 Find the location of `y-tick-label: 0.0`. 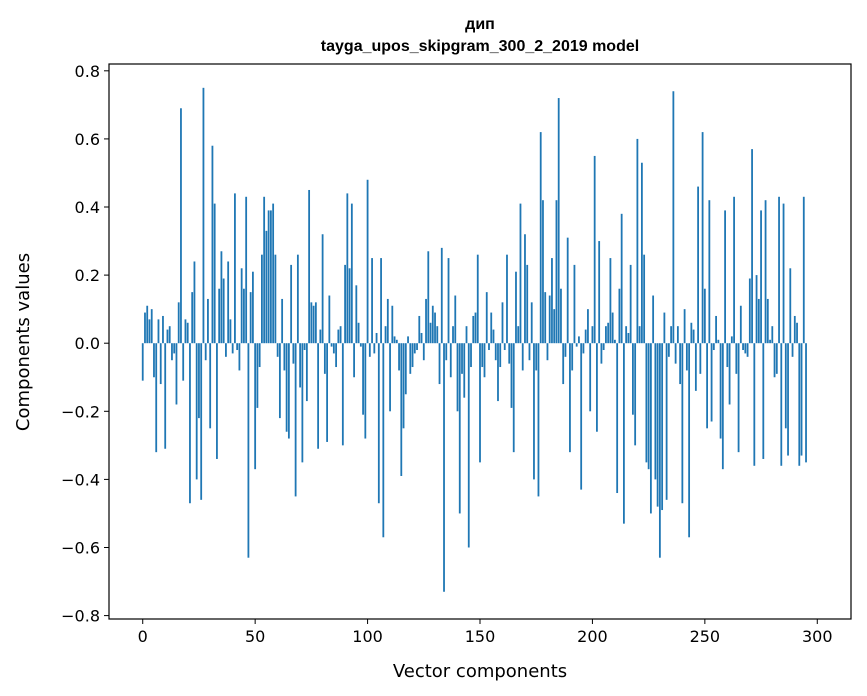

y-tick-label: 0.0 is located at coordinates (87, 343).